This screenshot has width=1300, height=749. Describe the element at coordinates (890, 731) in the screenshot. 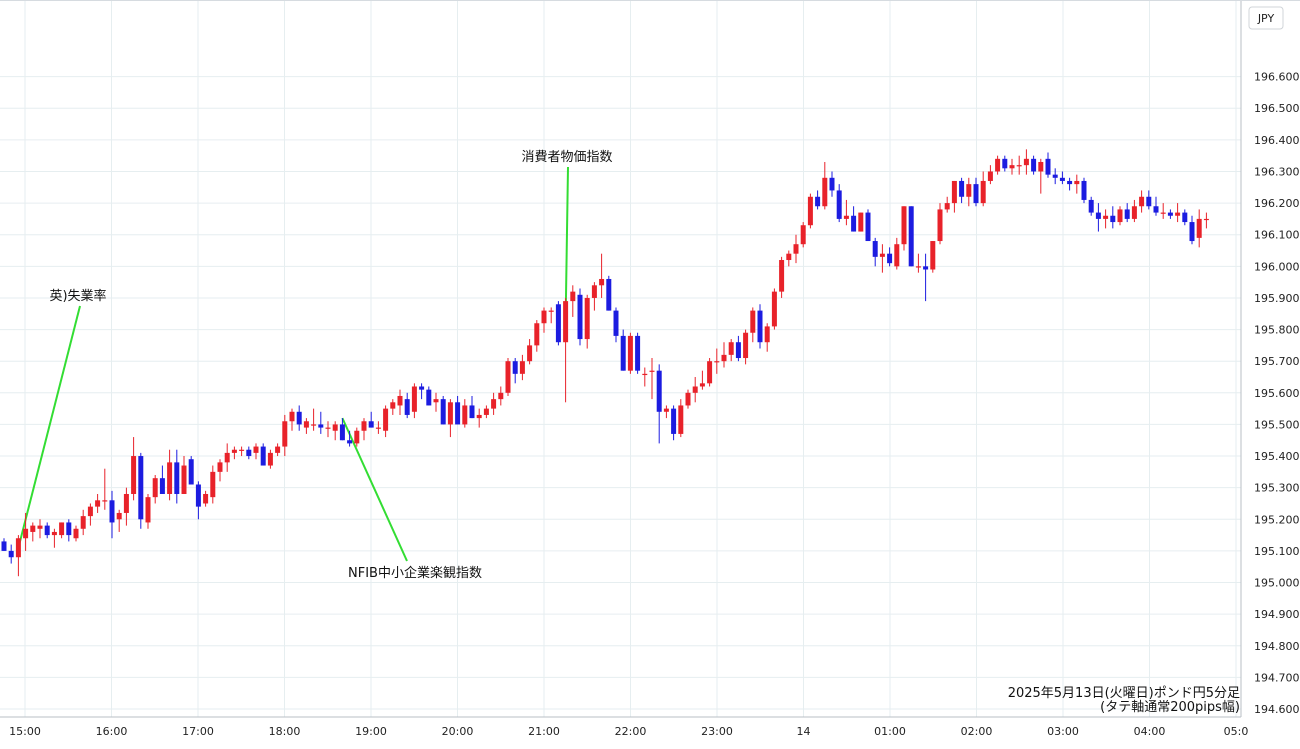

I see `x-tick-label: 01:00` at that location.